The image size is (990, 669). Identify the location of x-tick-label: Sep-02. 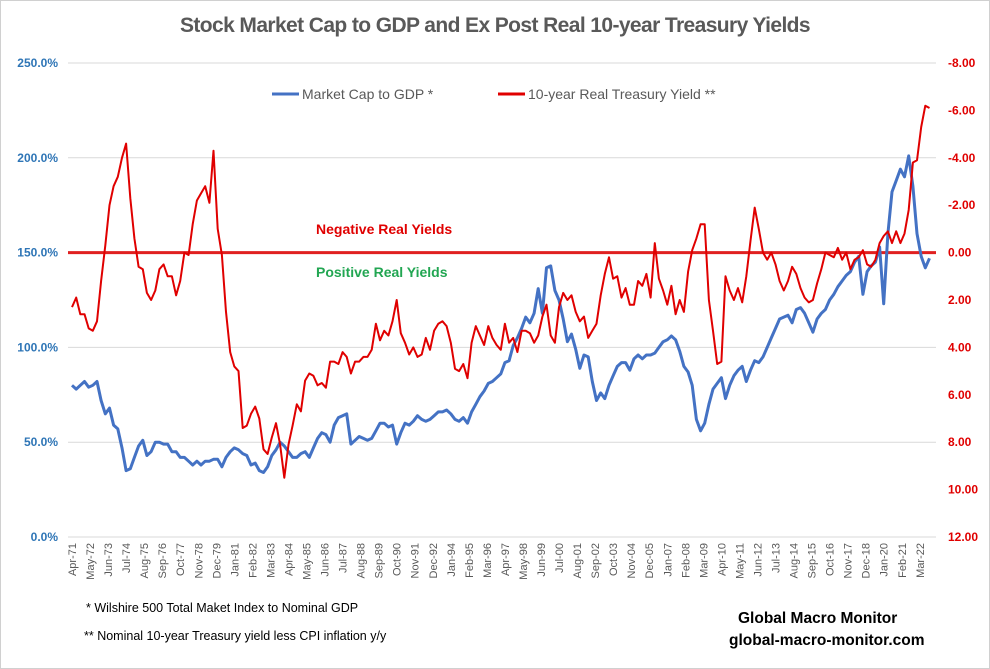
(596, 560).